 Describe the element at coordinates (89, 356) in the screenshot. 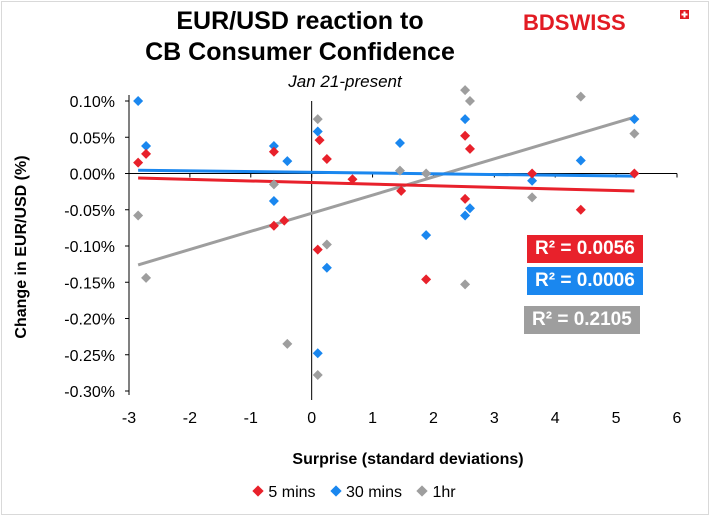

I see `y-tick-label: -0.25%` at that location.